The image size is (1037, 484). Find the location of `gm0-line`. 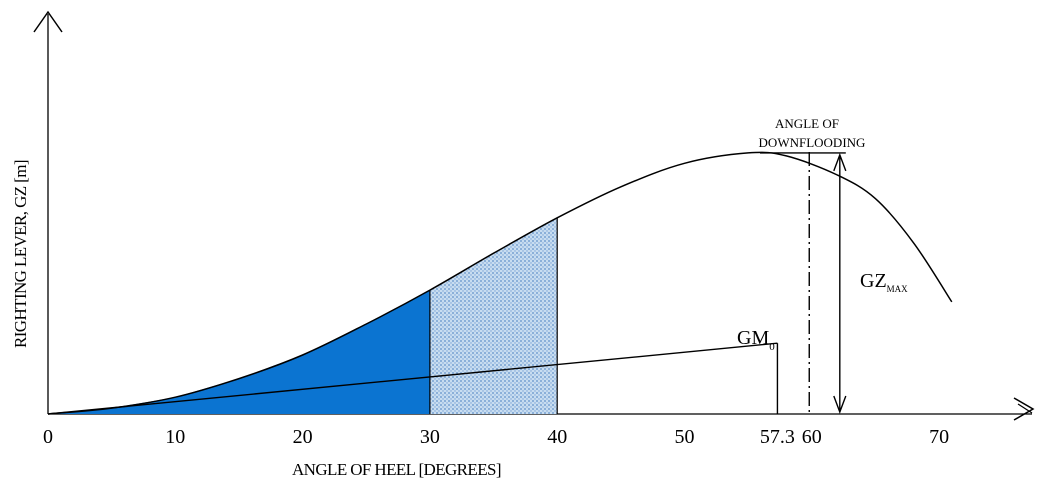

gm0-line is located at coordinates (412, 378).